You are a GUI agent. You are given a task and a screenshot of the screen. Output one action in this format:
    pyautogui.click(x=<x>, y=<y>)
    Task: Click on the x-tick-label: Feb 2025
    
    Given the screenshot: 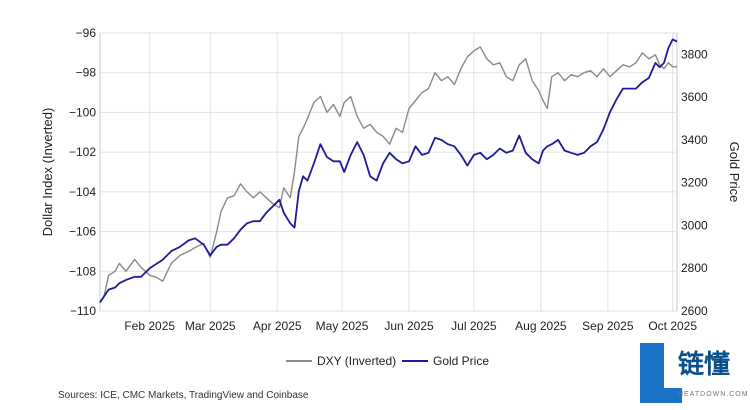 What is the action you would take?
    pyautogui.click(x=149, y=326)
    